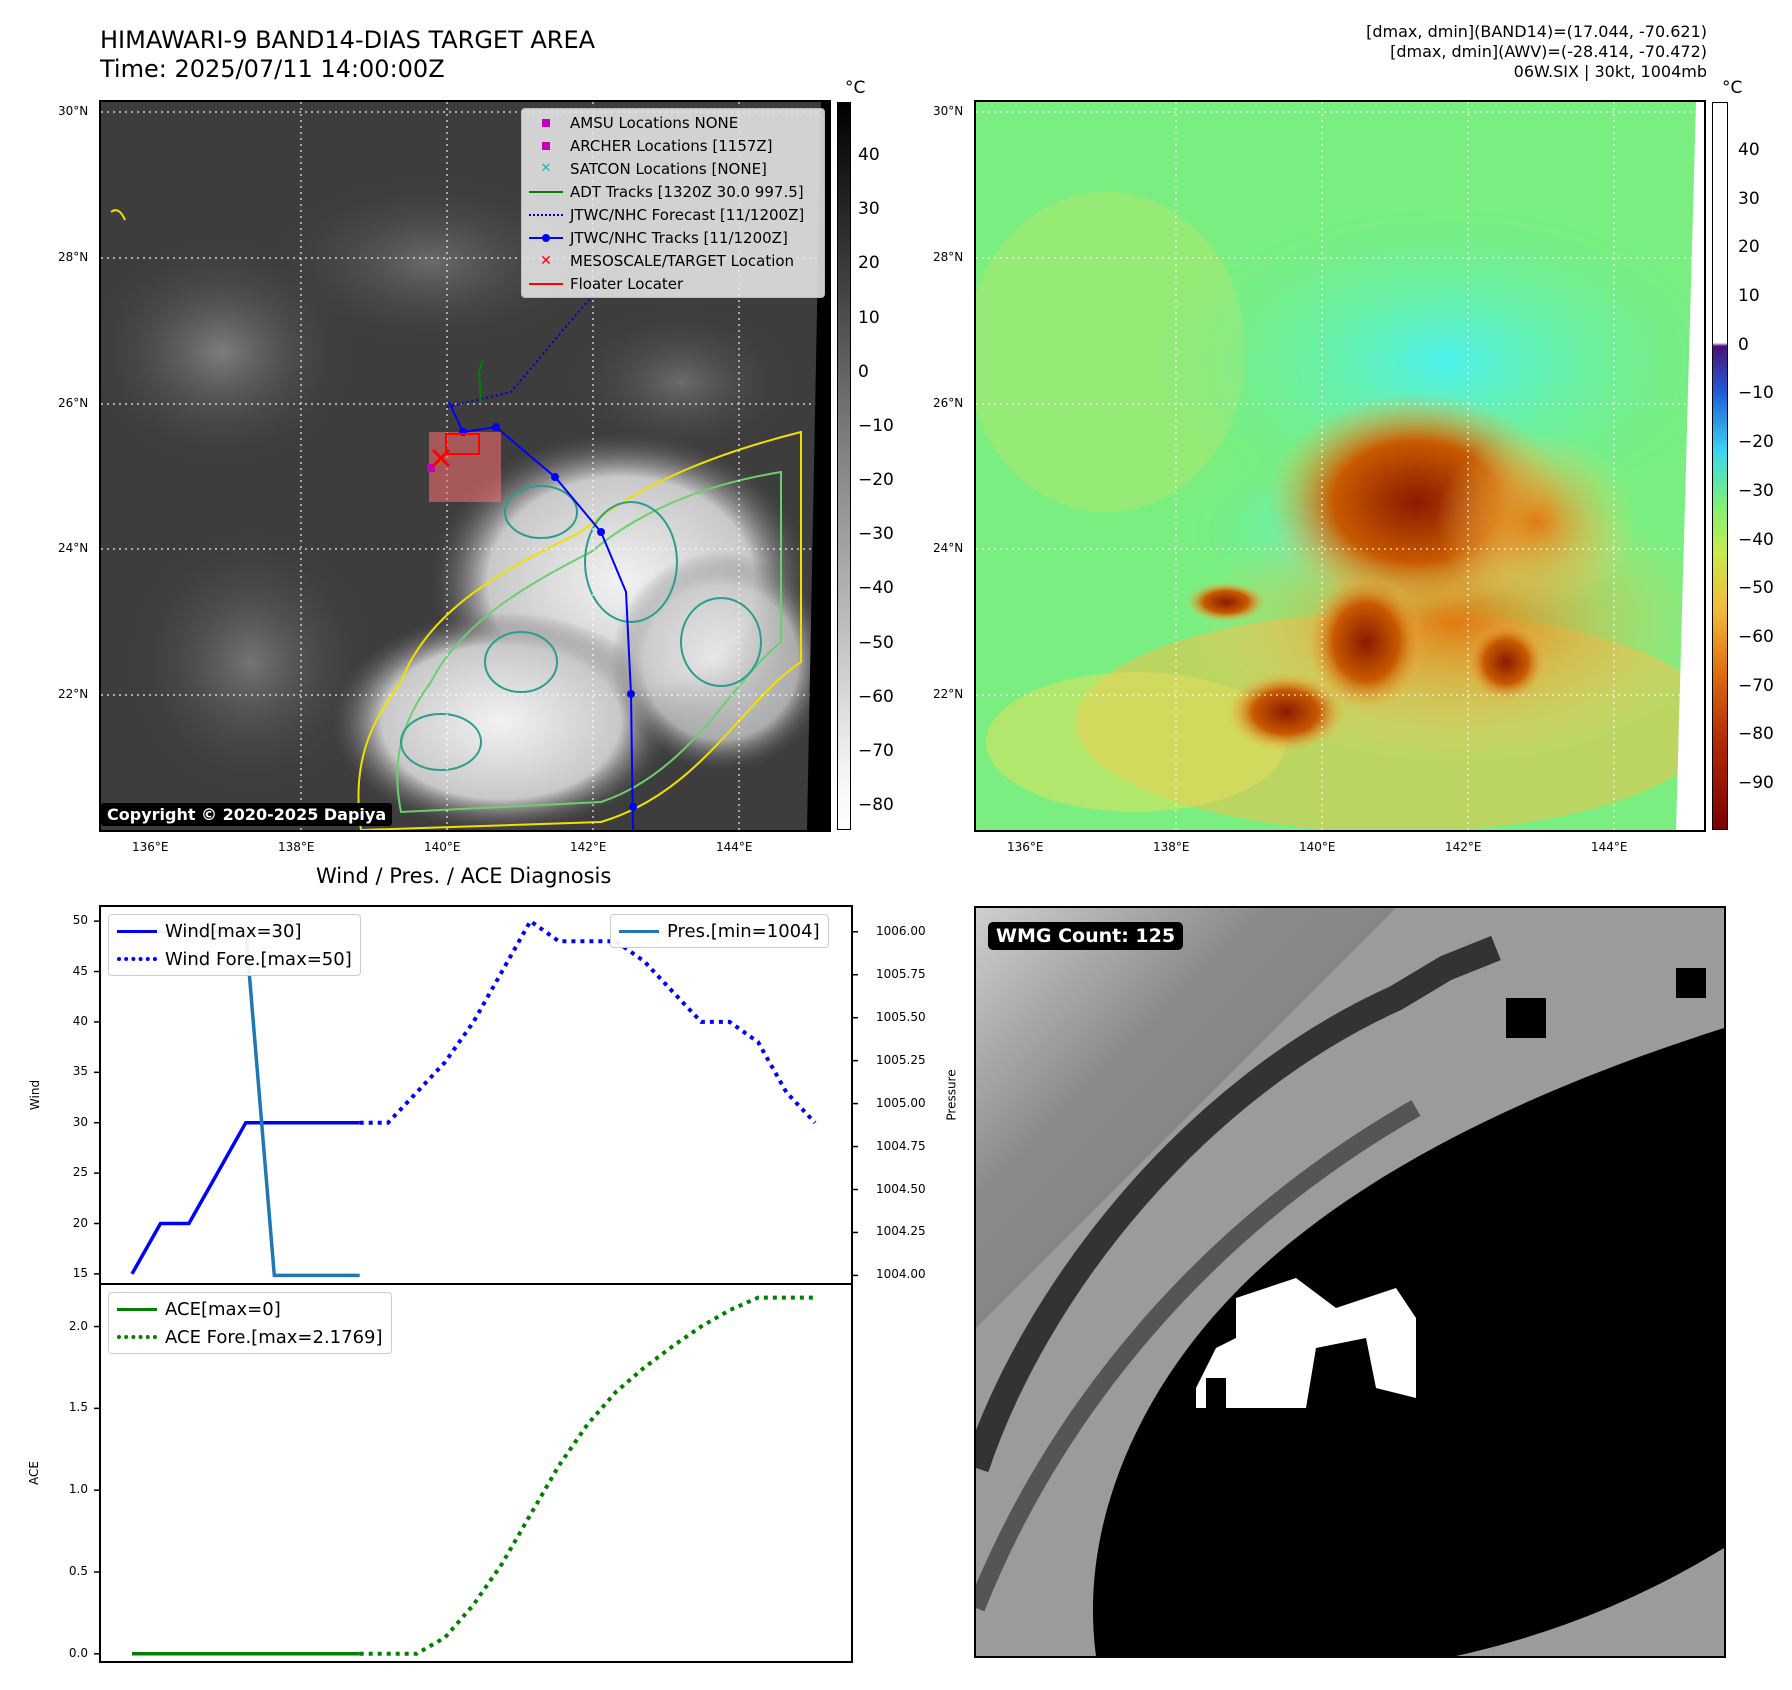 The image size is (1792, 1690). I want to click on ir-colorbar-tick: −50, so click(876, 642).